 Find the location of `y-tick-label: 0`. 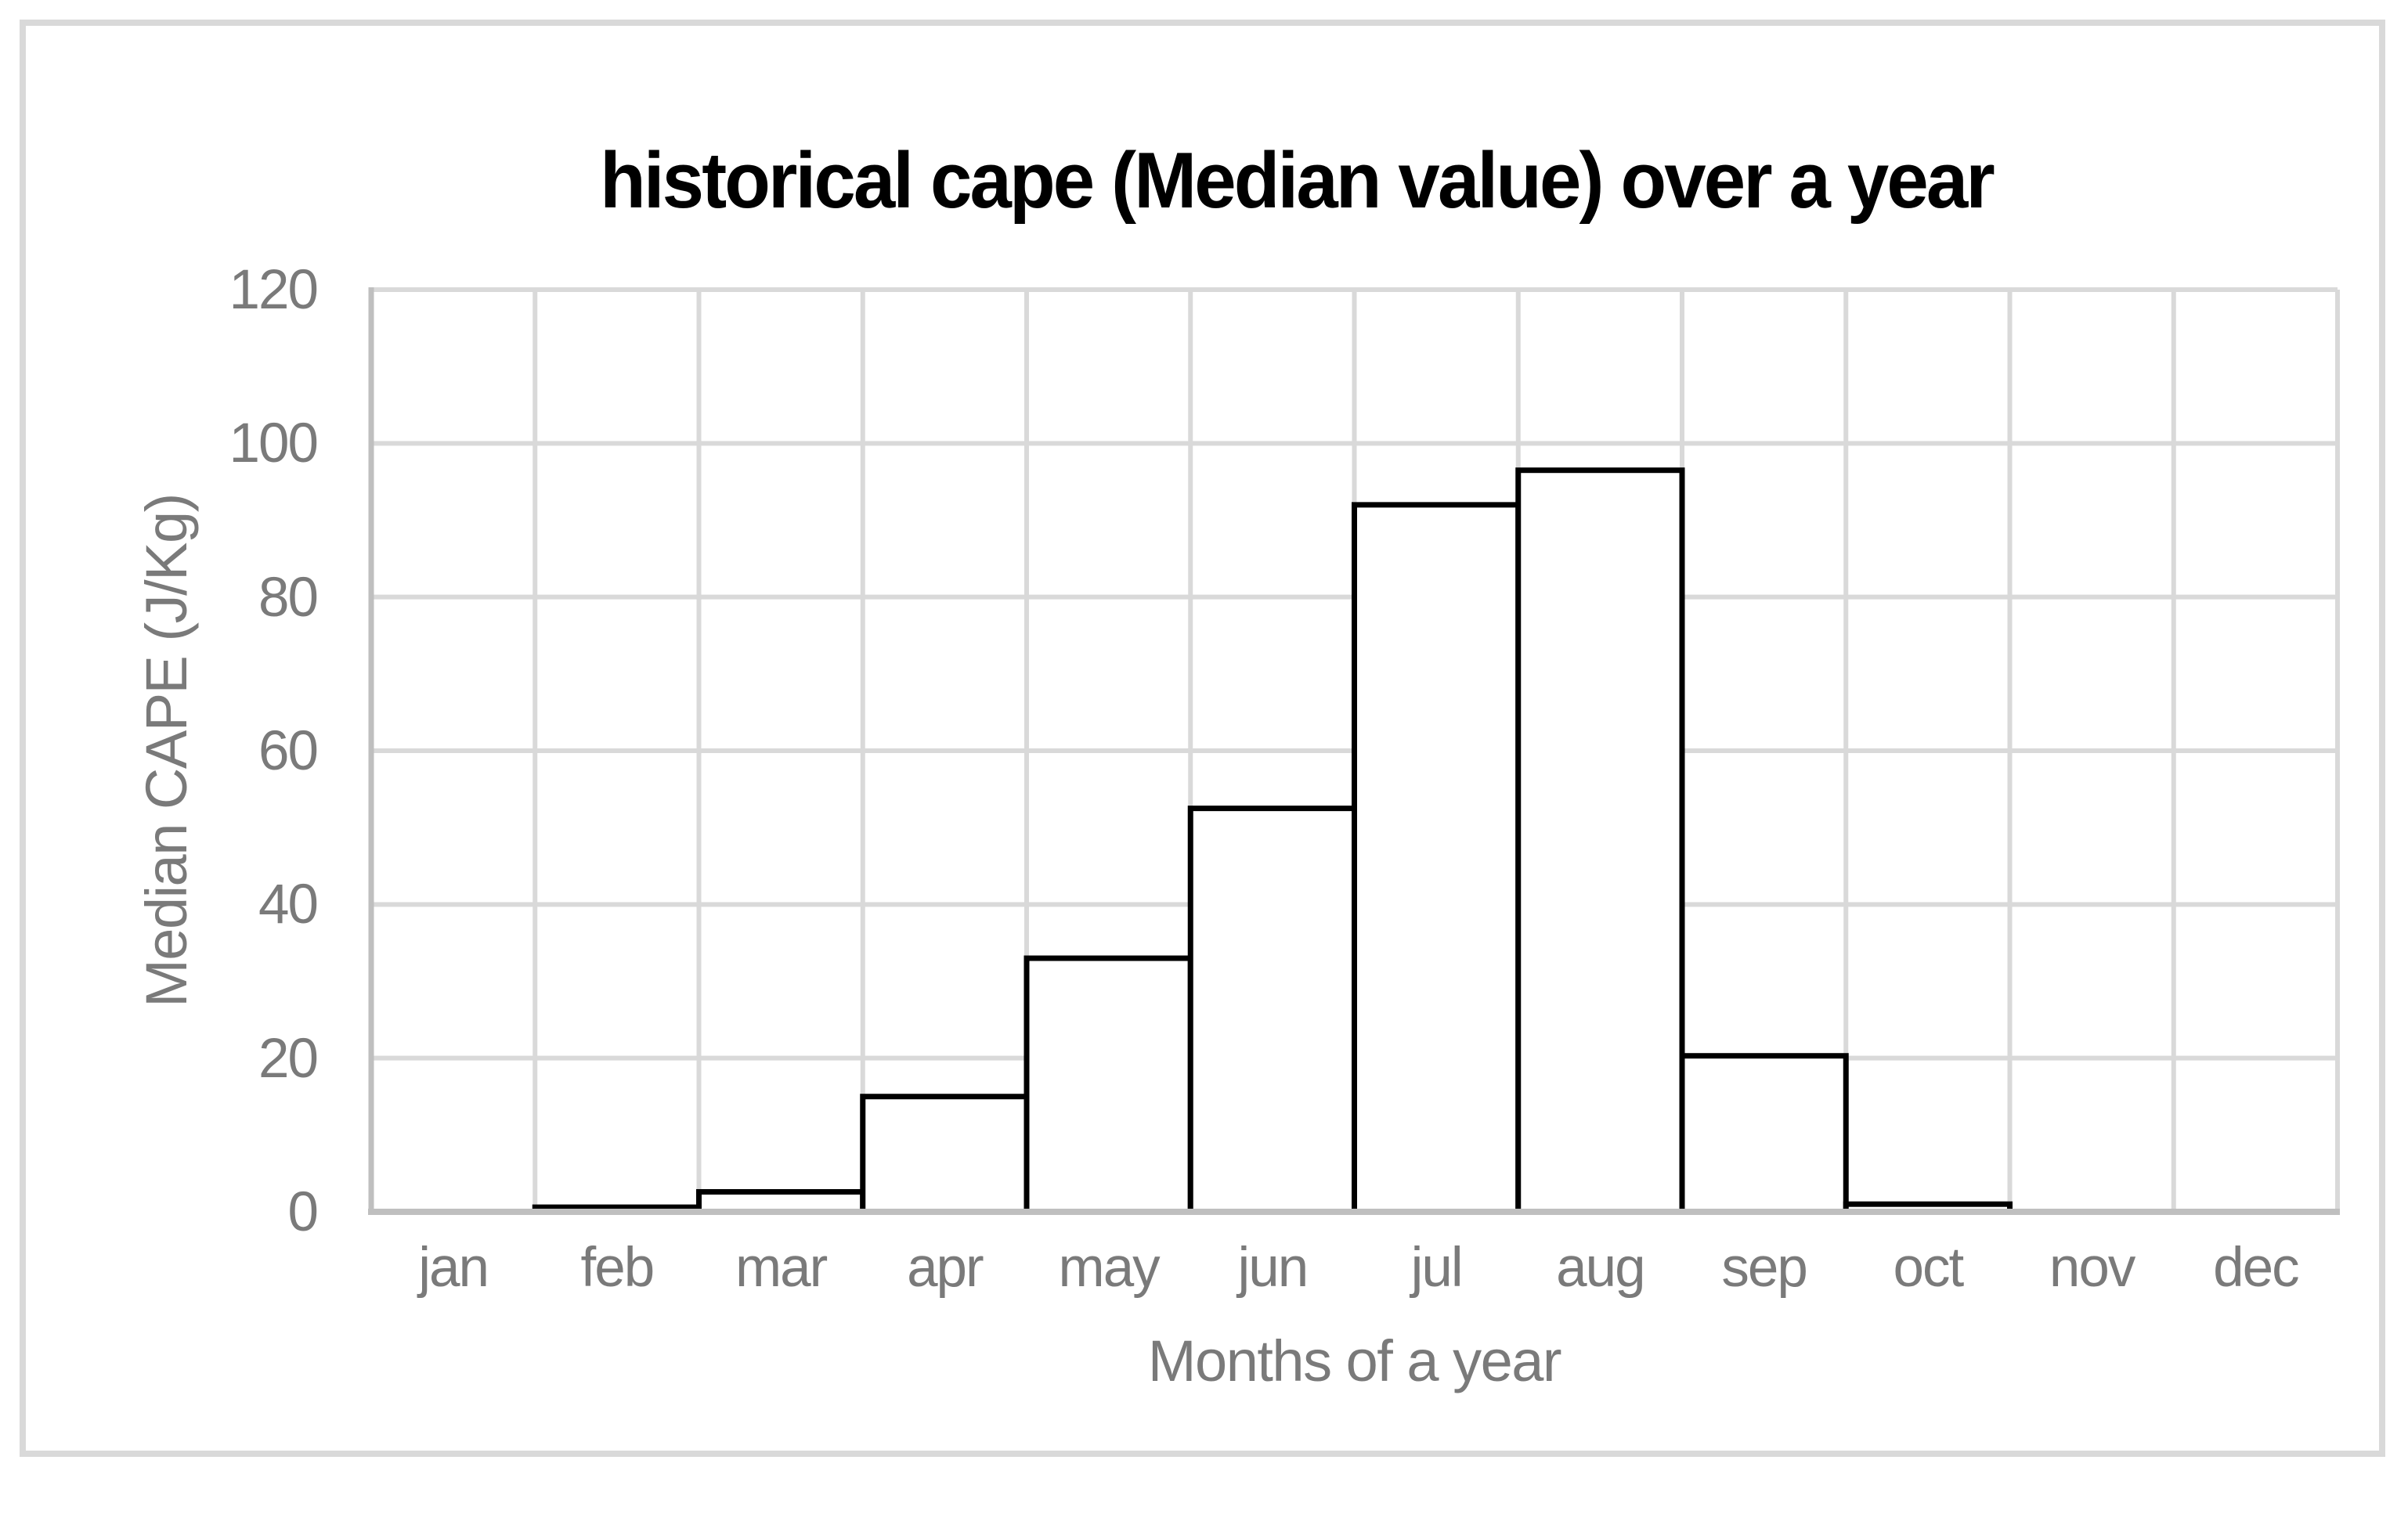

y-tick-label: 0 is located at coordinates (303, 1212).